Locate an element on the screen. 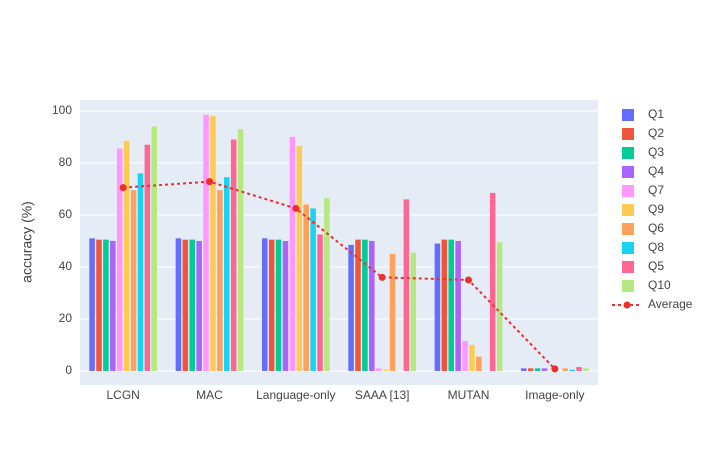 The height and width of the screenshot is (467, 715). x-tick-label: MAC is located at coordinates (209, 395).